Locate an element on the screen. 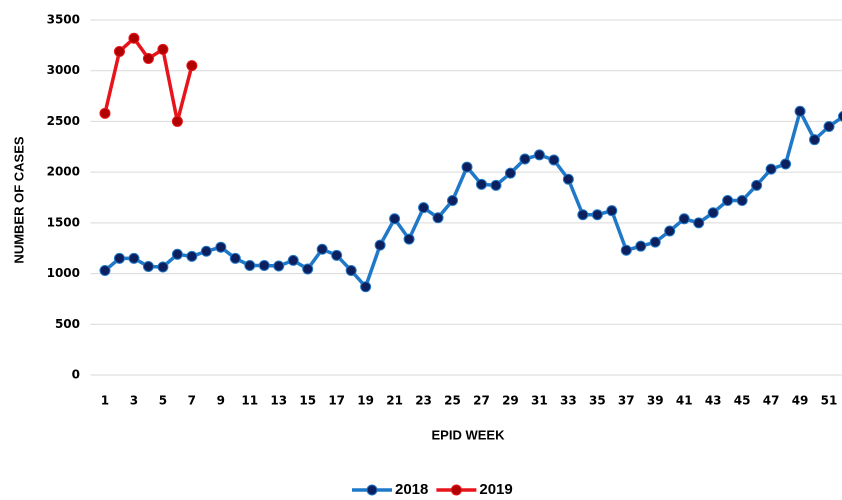 The width and height of the screenshot is (842, 500). x-tick-label: 47 is located at coordinates (771, 401).